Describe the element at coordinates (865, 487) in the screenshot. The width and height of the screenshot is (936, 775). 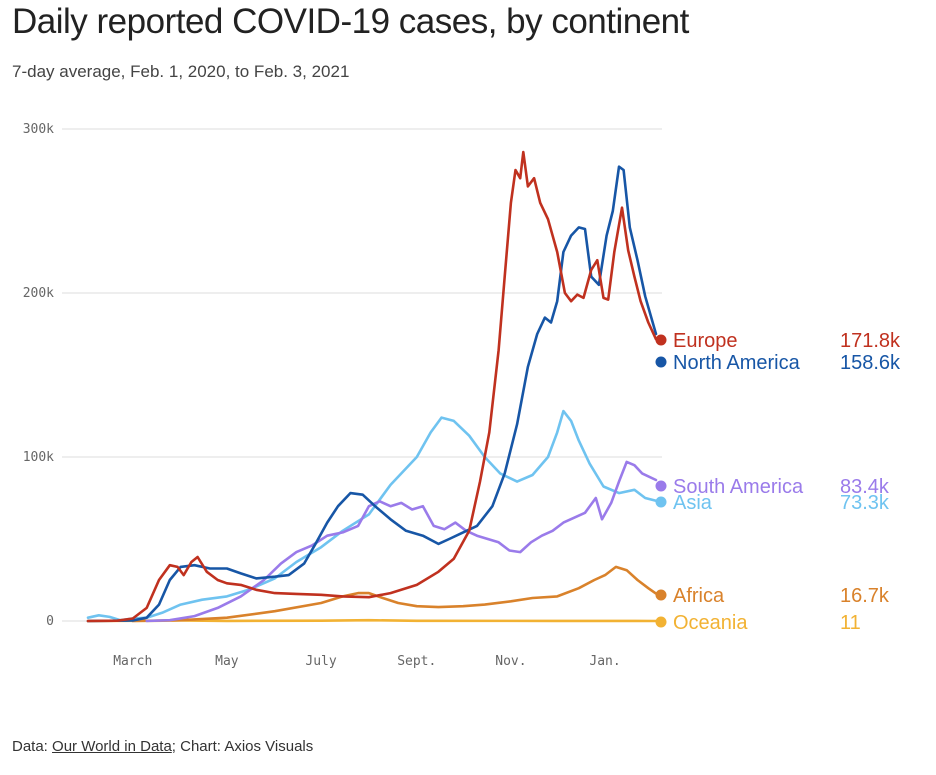
I see `legend-value-south-america: 83.4k` at that location.